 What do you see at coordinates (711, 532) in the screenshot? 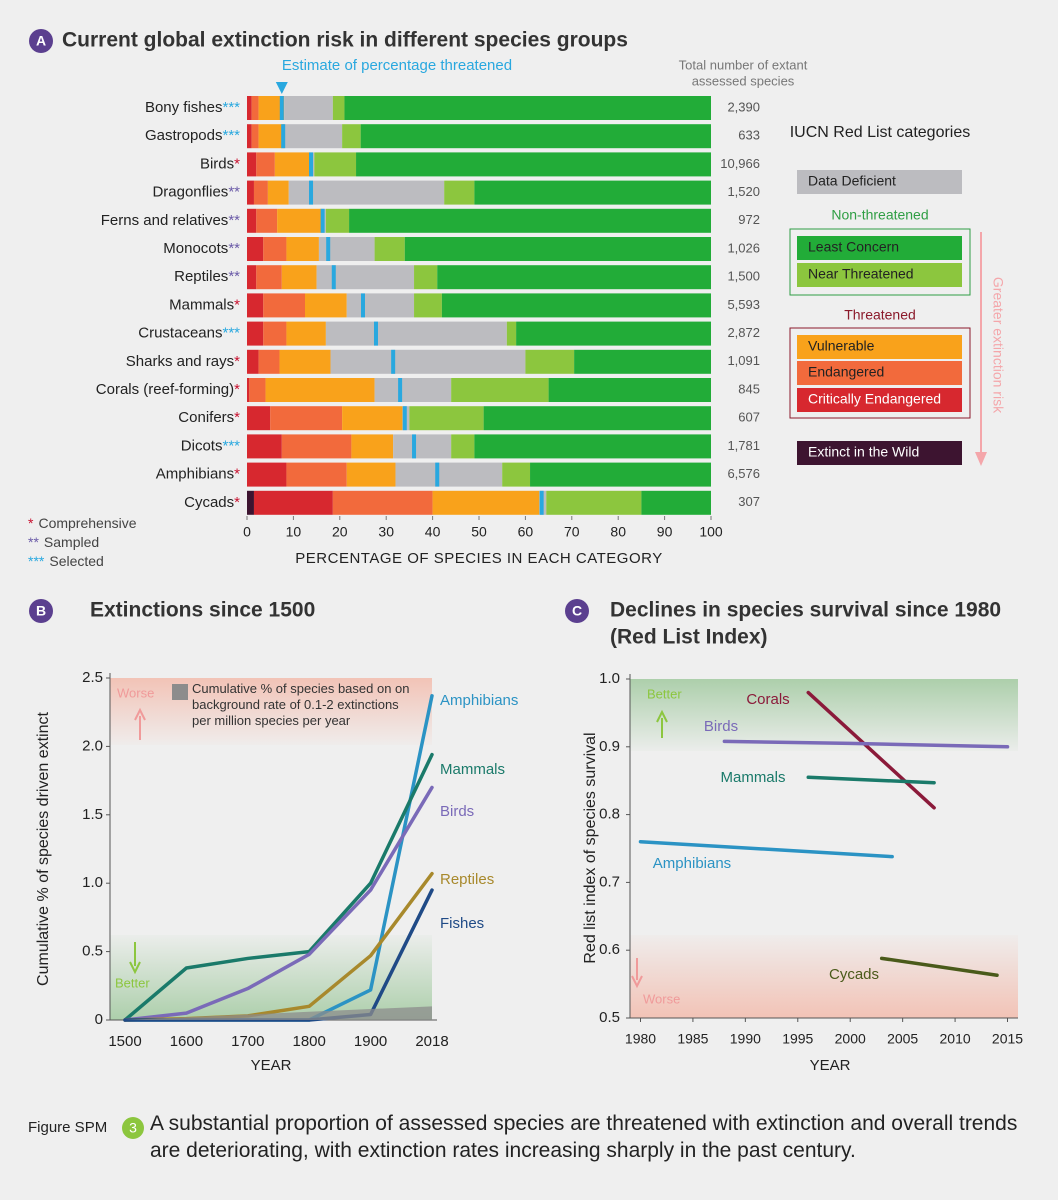
I see `x-tick-label: 100` at bounding box center [711, 532].